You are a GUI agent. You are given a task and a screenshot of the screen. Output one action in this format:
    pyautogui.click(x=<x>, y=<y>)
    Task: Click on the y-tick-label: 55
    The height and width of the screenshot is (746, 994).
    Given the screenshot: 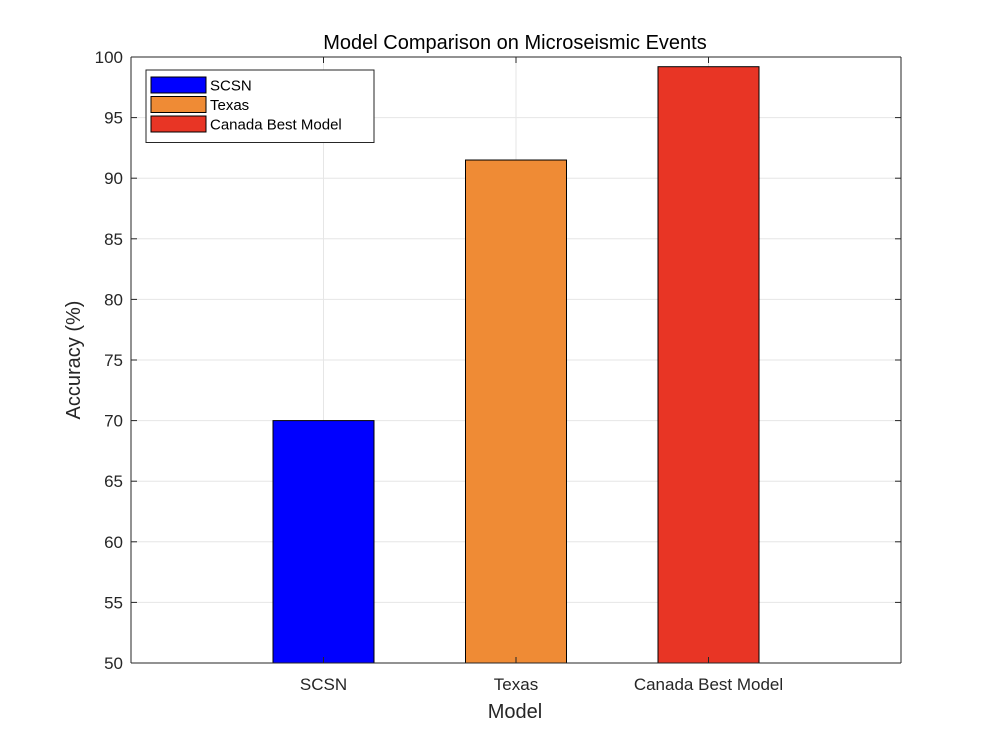 What is the action you would take?
    pyautogui.click(x=113, y=602)
    